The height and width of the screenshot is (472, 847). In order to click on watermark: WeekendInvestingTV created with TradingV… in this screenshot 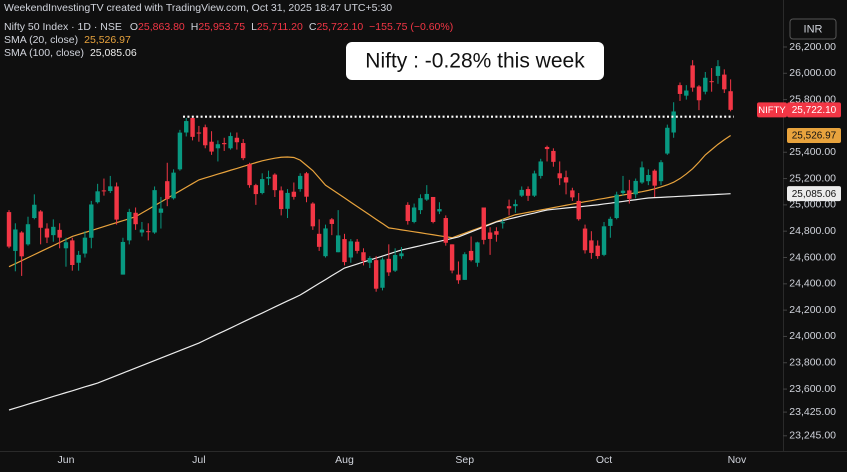, I will do `click(198, 8)`.